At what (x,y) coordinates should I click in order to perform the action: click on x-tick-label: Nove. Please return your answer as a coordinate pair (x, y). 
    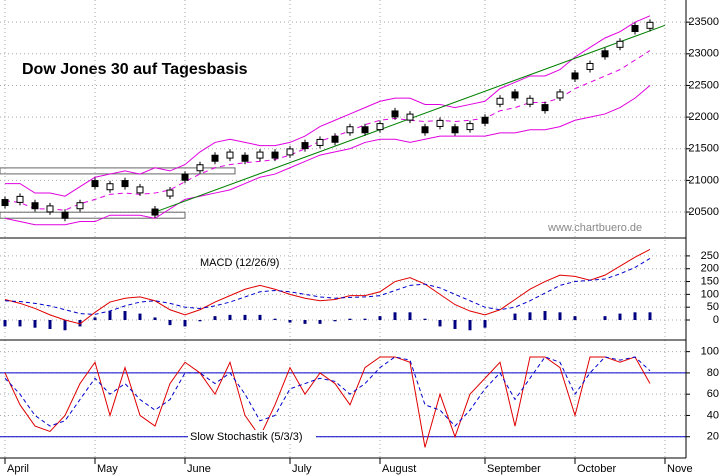
    Looking at the image, I should click on (680, 469).